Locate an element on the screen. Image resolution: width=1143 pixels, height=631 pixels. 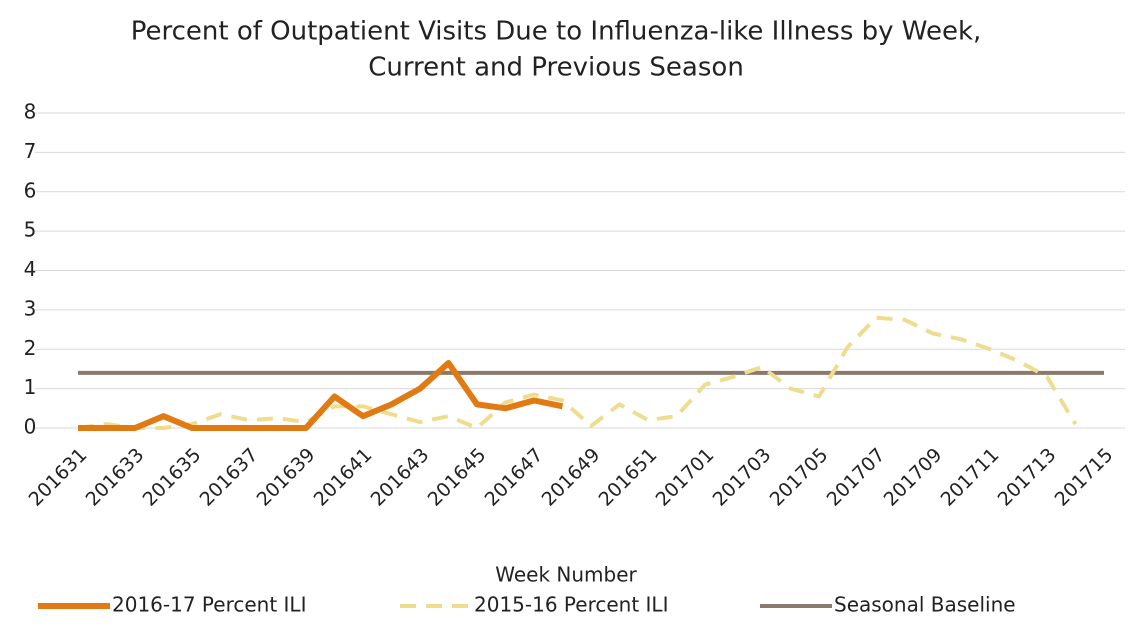
legend-label: 2016-17 Percent ILI is located at coordinates (209, 605).